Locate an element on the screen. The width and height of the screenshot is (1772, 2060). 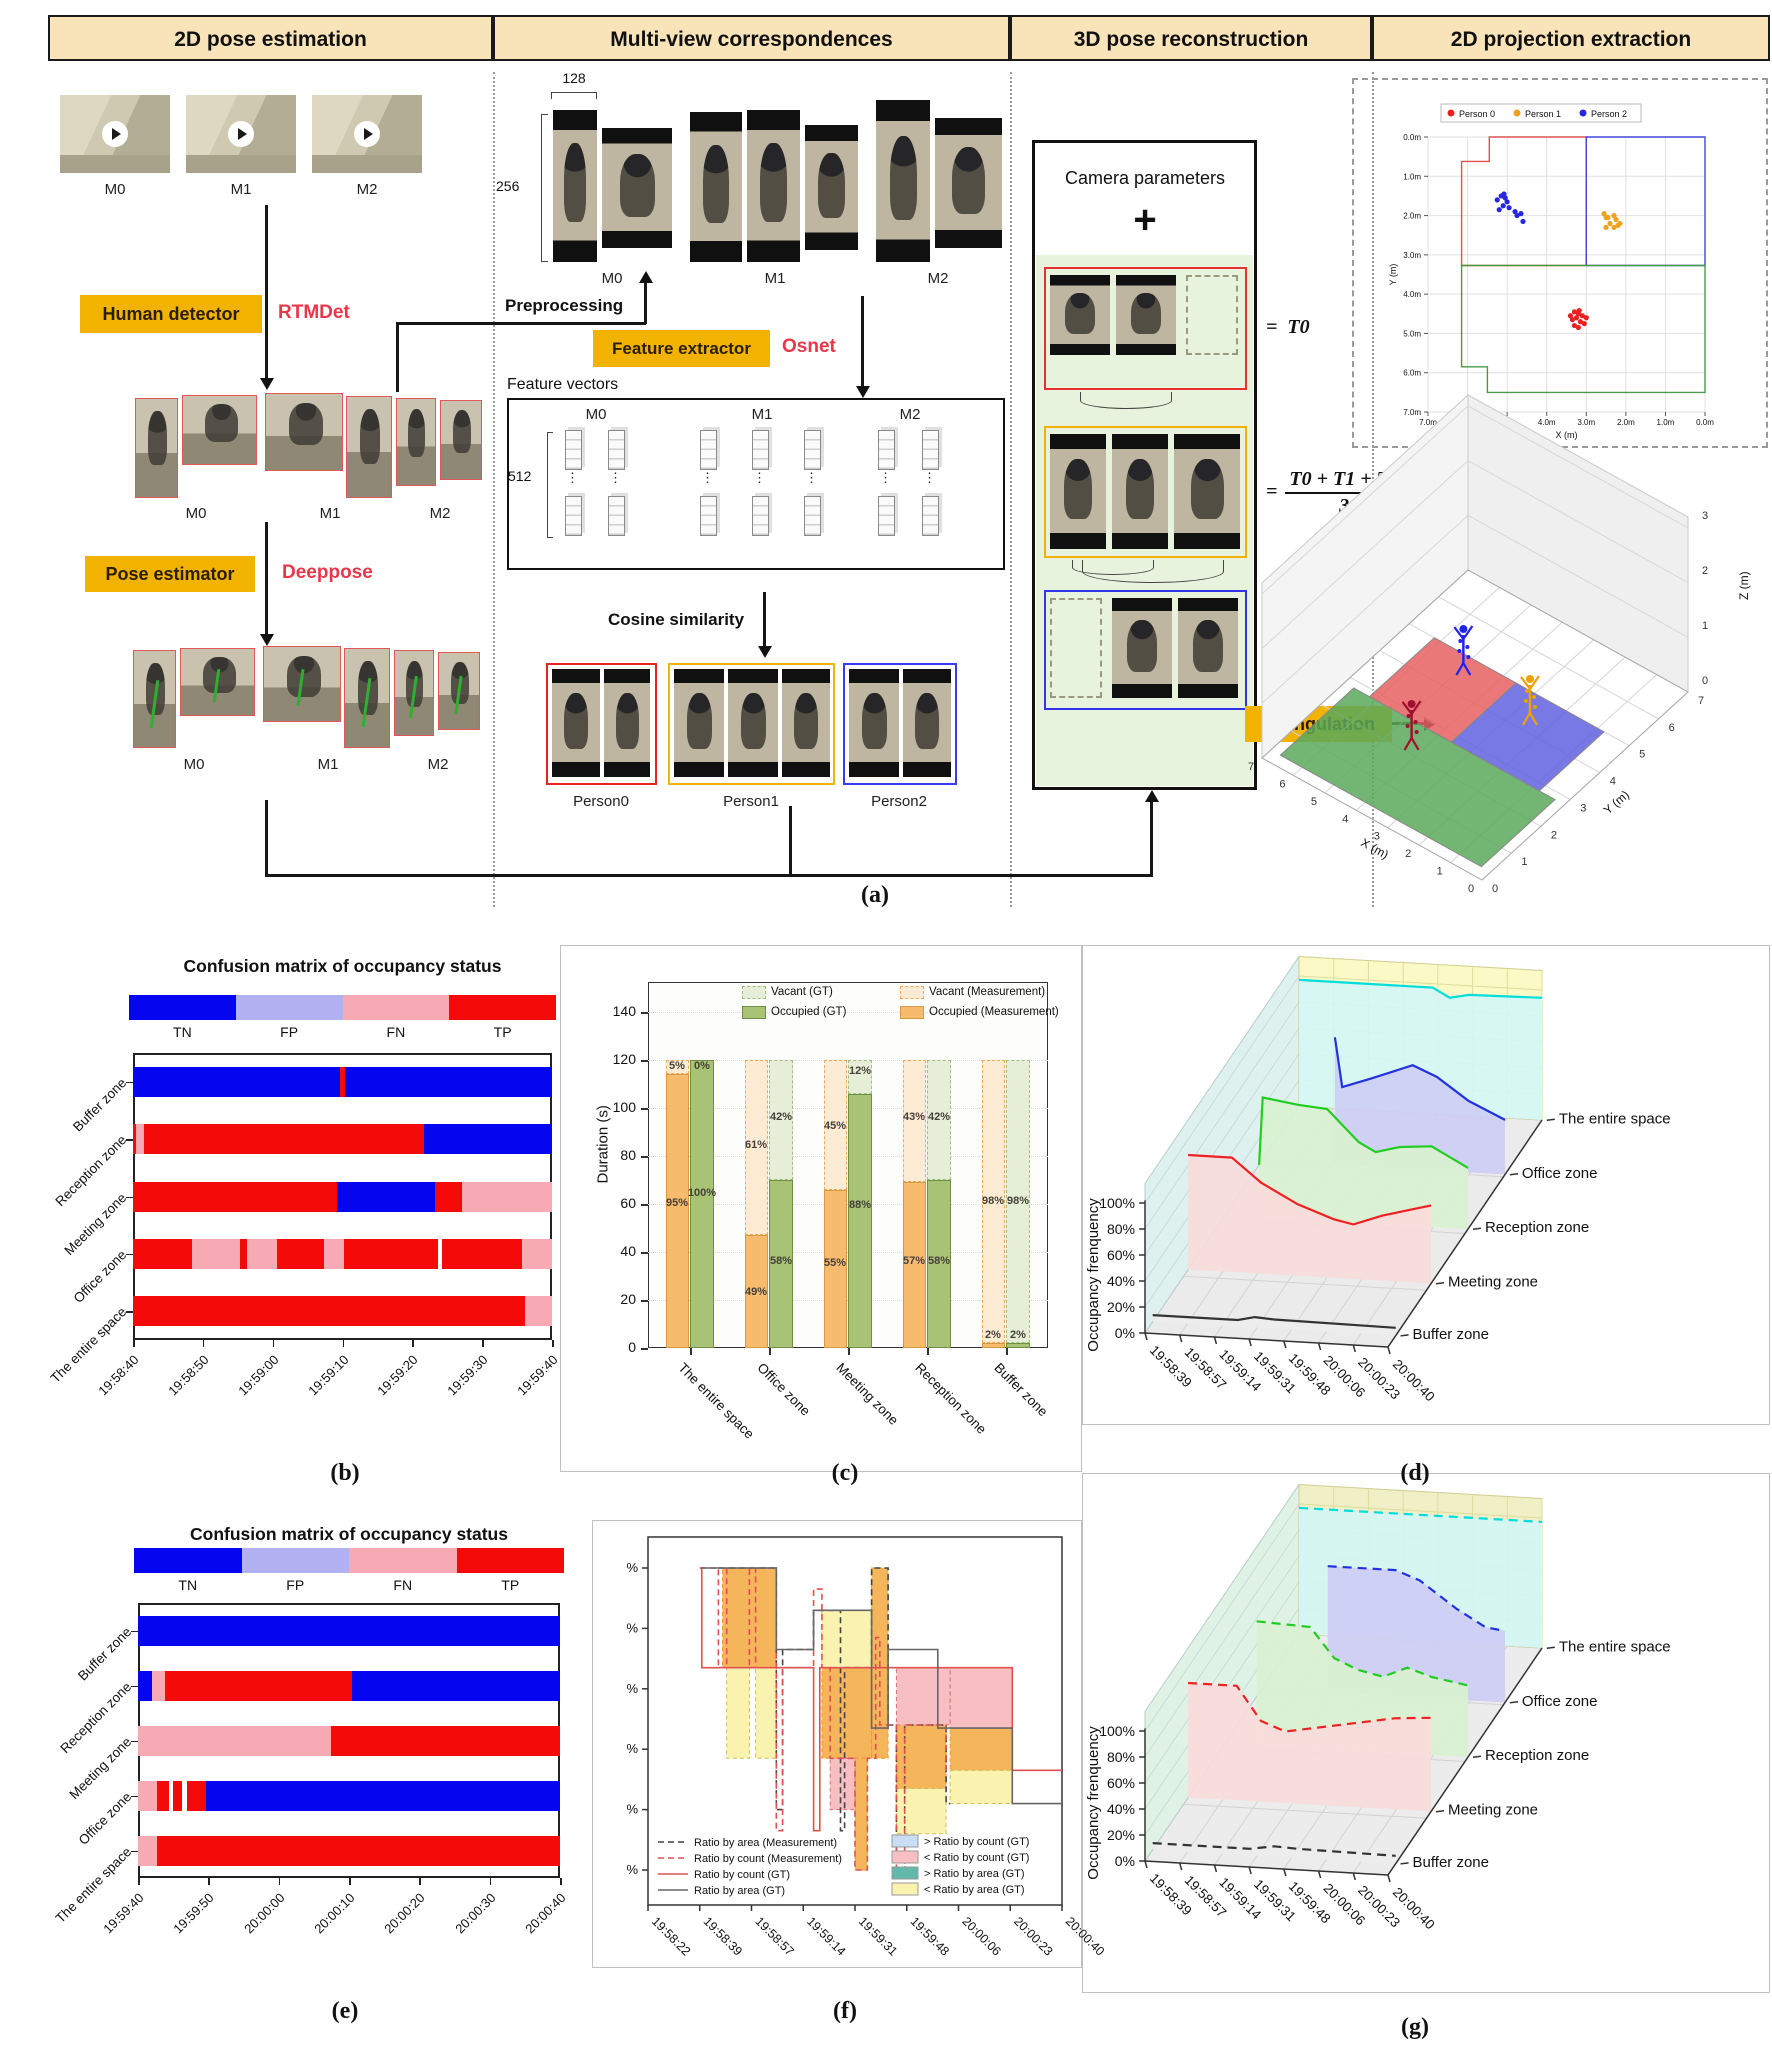
ratio-line is located at coordinates (825, 1719).